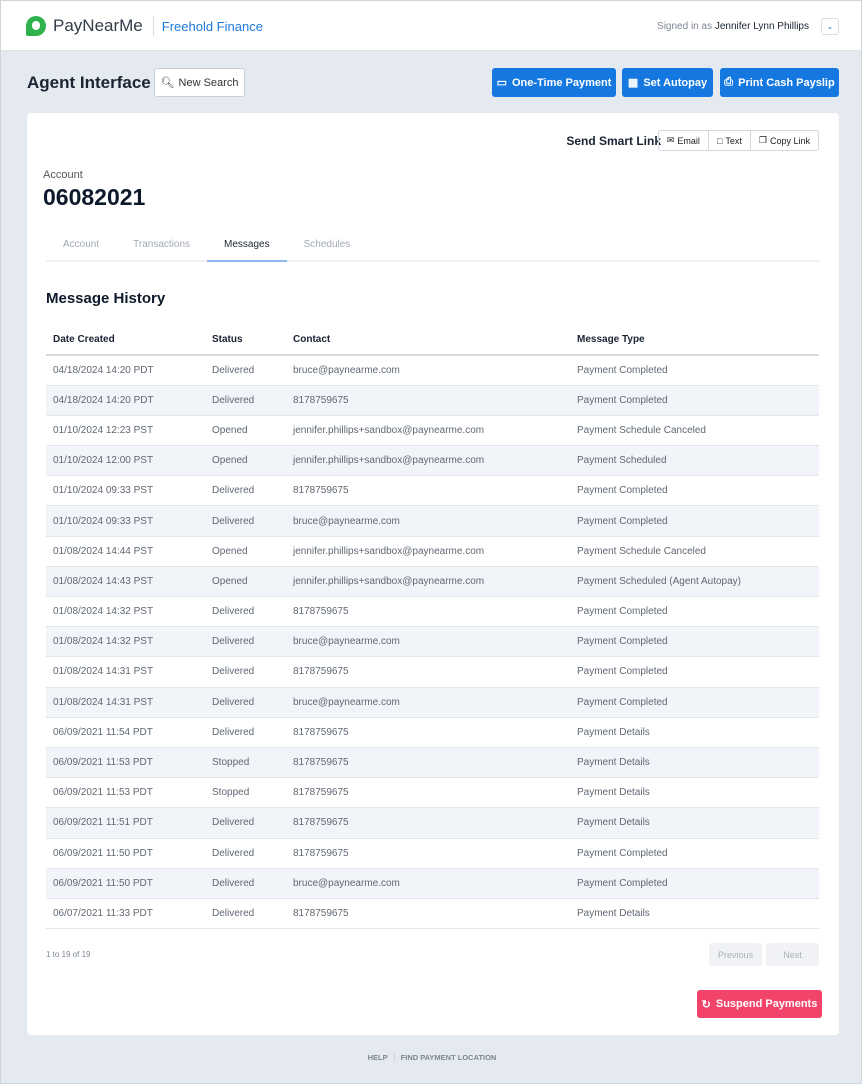 This screenshot has height=1084, width=862. Describe the element at coordinates (766, 1004) in the screenshot. I see `suspend-label: Suspend Payments` at that location.